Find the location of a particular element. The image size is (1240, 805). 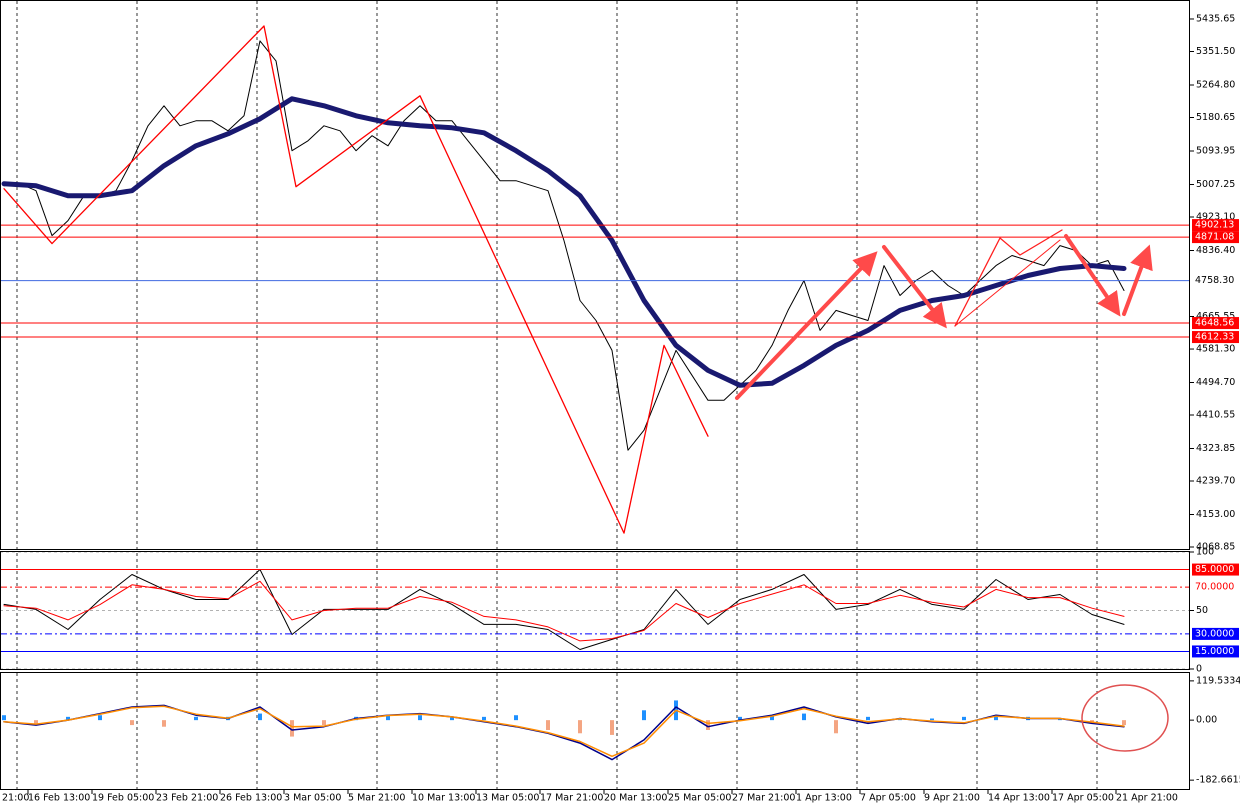

level-label: 4612.33 is located at coordinates (1214, 337).